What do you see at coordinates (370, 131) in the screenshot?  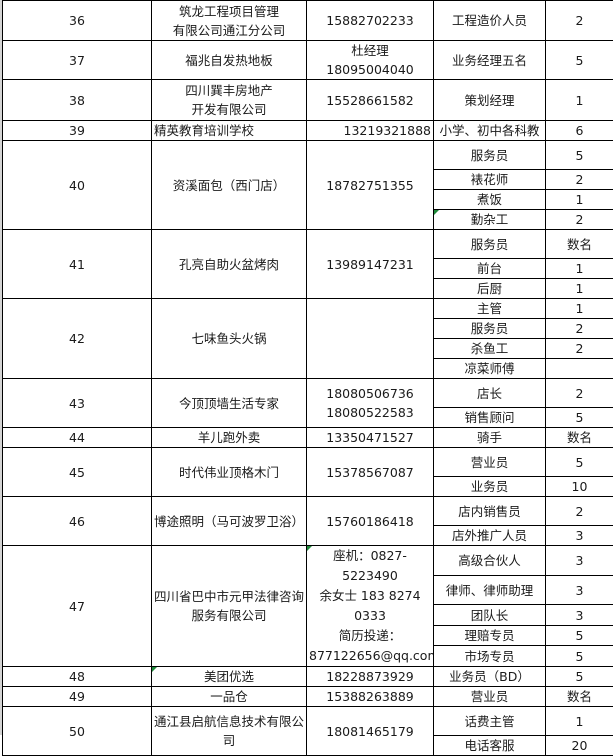 I see `phone-cell: 13219321888` at bounding box center [370, 131].